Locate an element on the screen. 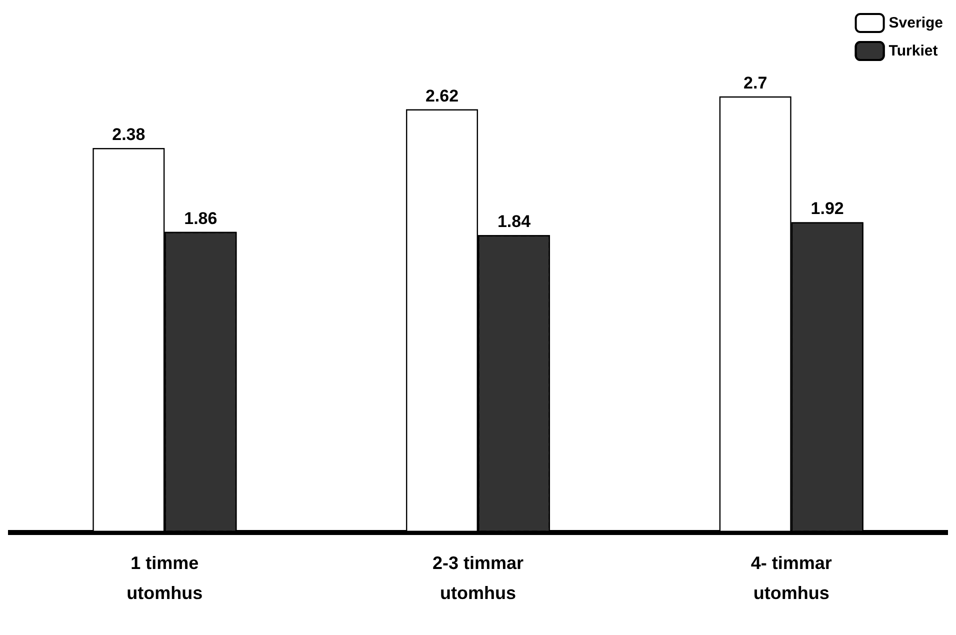 The height and width of the screenshot is (635, 956). data-label: 2.38 is located at coordinates (129, 134).